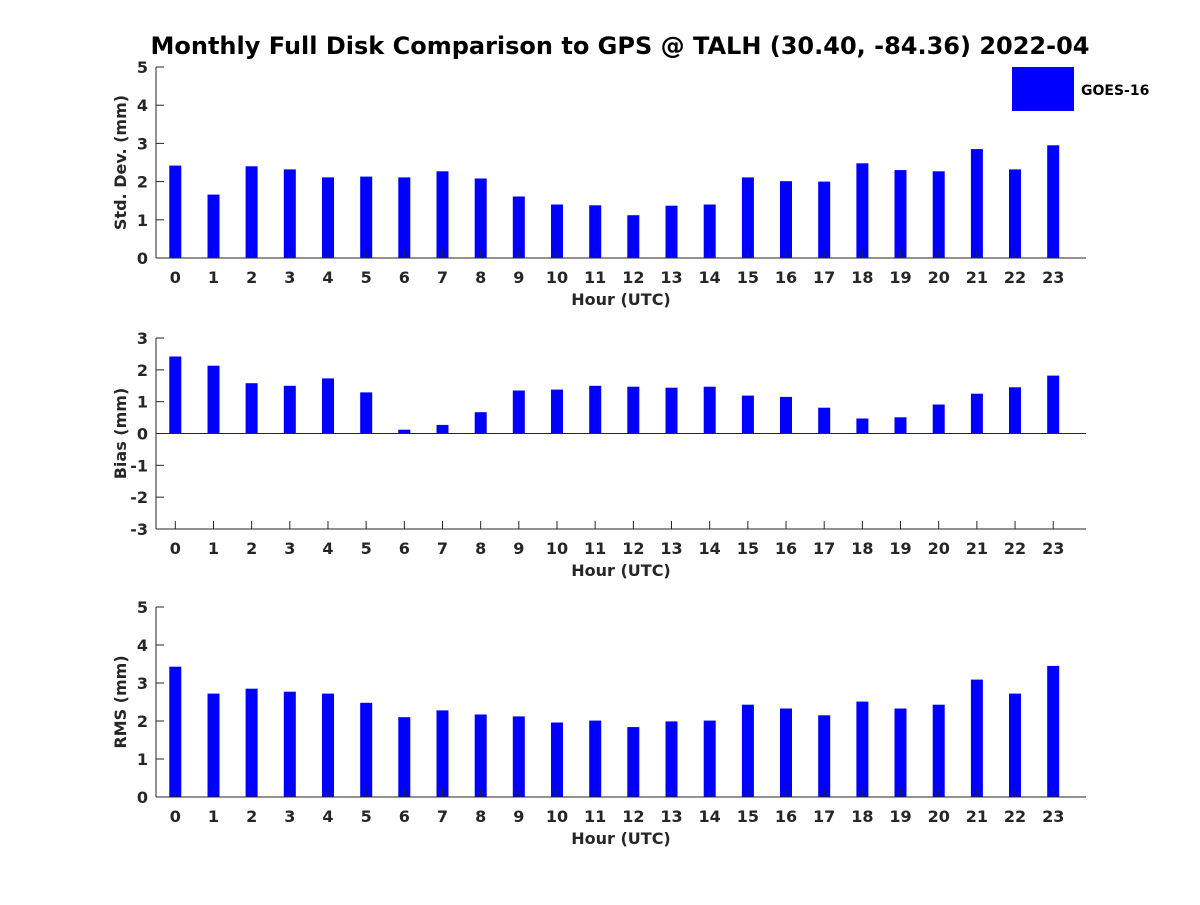  Describe the element at coordinates (1043, 89) in the screenshot. I see `legend-swatch` at that location.